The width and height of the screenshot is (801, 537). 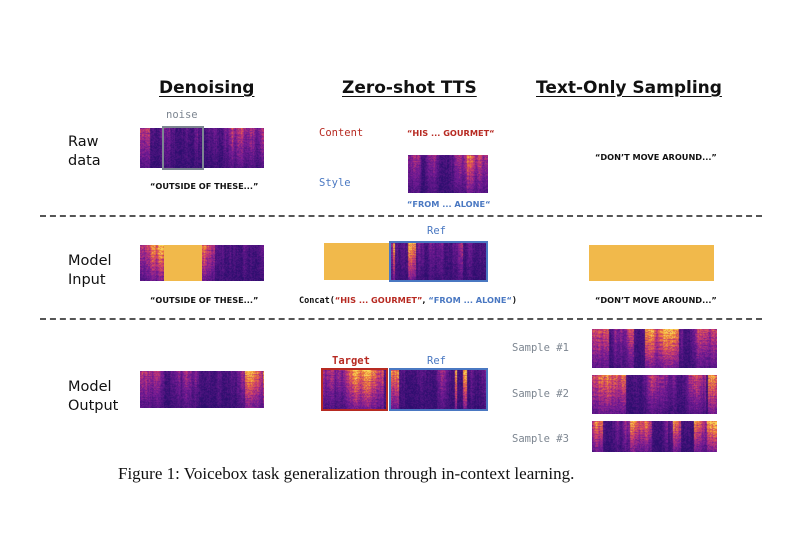 I want to click on raw-quote-text-only: “DON’T MOVE AROUND...”, so click(x=656, y=157).